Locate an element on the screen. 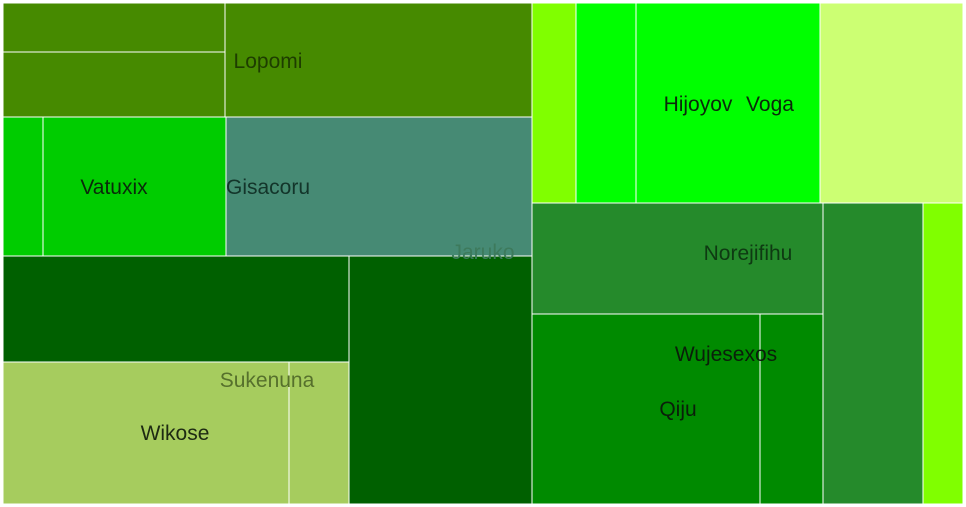 This screenshot has height=507, width=966. label-qiju: Qiju is located at coordinates (677, 409).